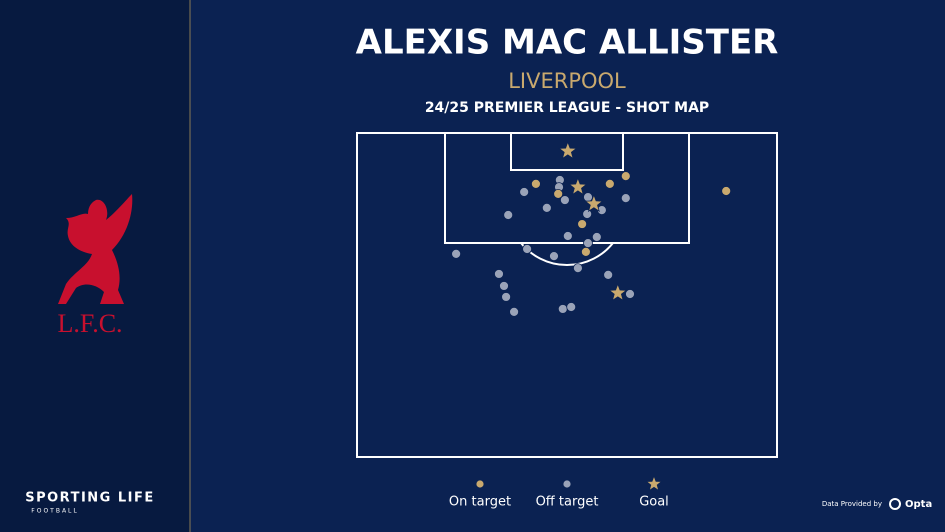 The height and width of the screenshot is (532, 945). What do you see at coordinates (567, 502) in the screenshot?
I see `legend-label: Off target` at bounding box center [567, 502].